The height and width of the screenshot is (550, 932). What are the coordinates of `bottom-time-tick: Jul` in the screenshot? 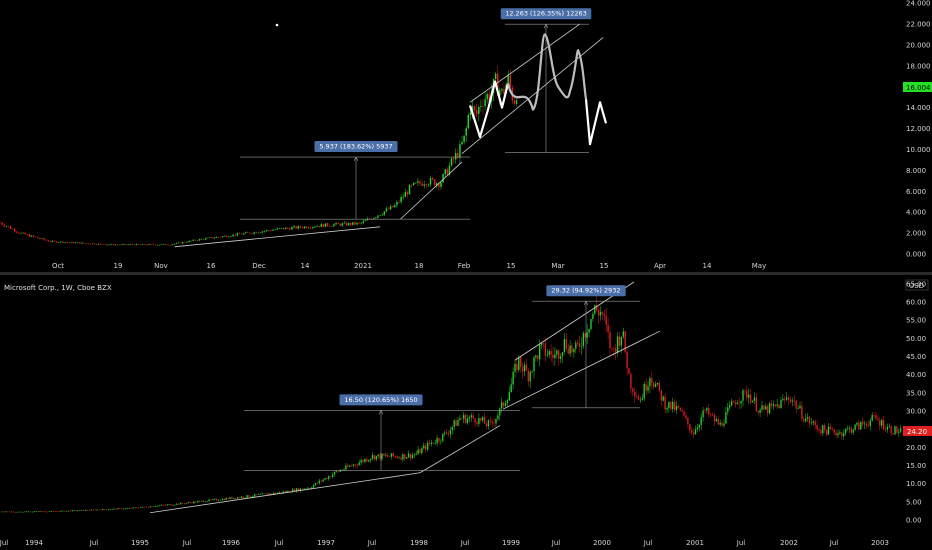 It's located at (556, 543).